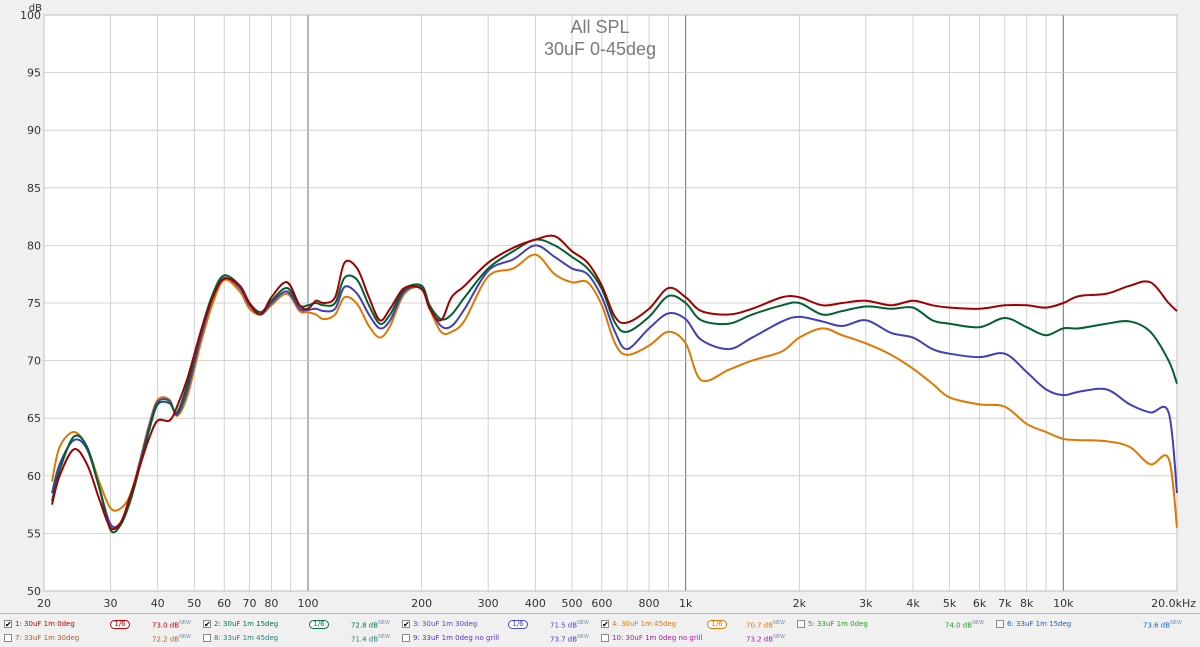 The width and height of the screenshot is (1200, 647). Describe the element at coordinates (601, 603) in the screenshot. I see `x-tick-label: 600` at that location.